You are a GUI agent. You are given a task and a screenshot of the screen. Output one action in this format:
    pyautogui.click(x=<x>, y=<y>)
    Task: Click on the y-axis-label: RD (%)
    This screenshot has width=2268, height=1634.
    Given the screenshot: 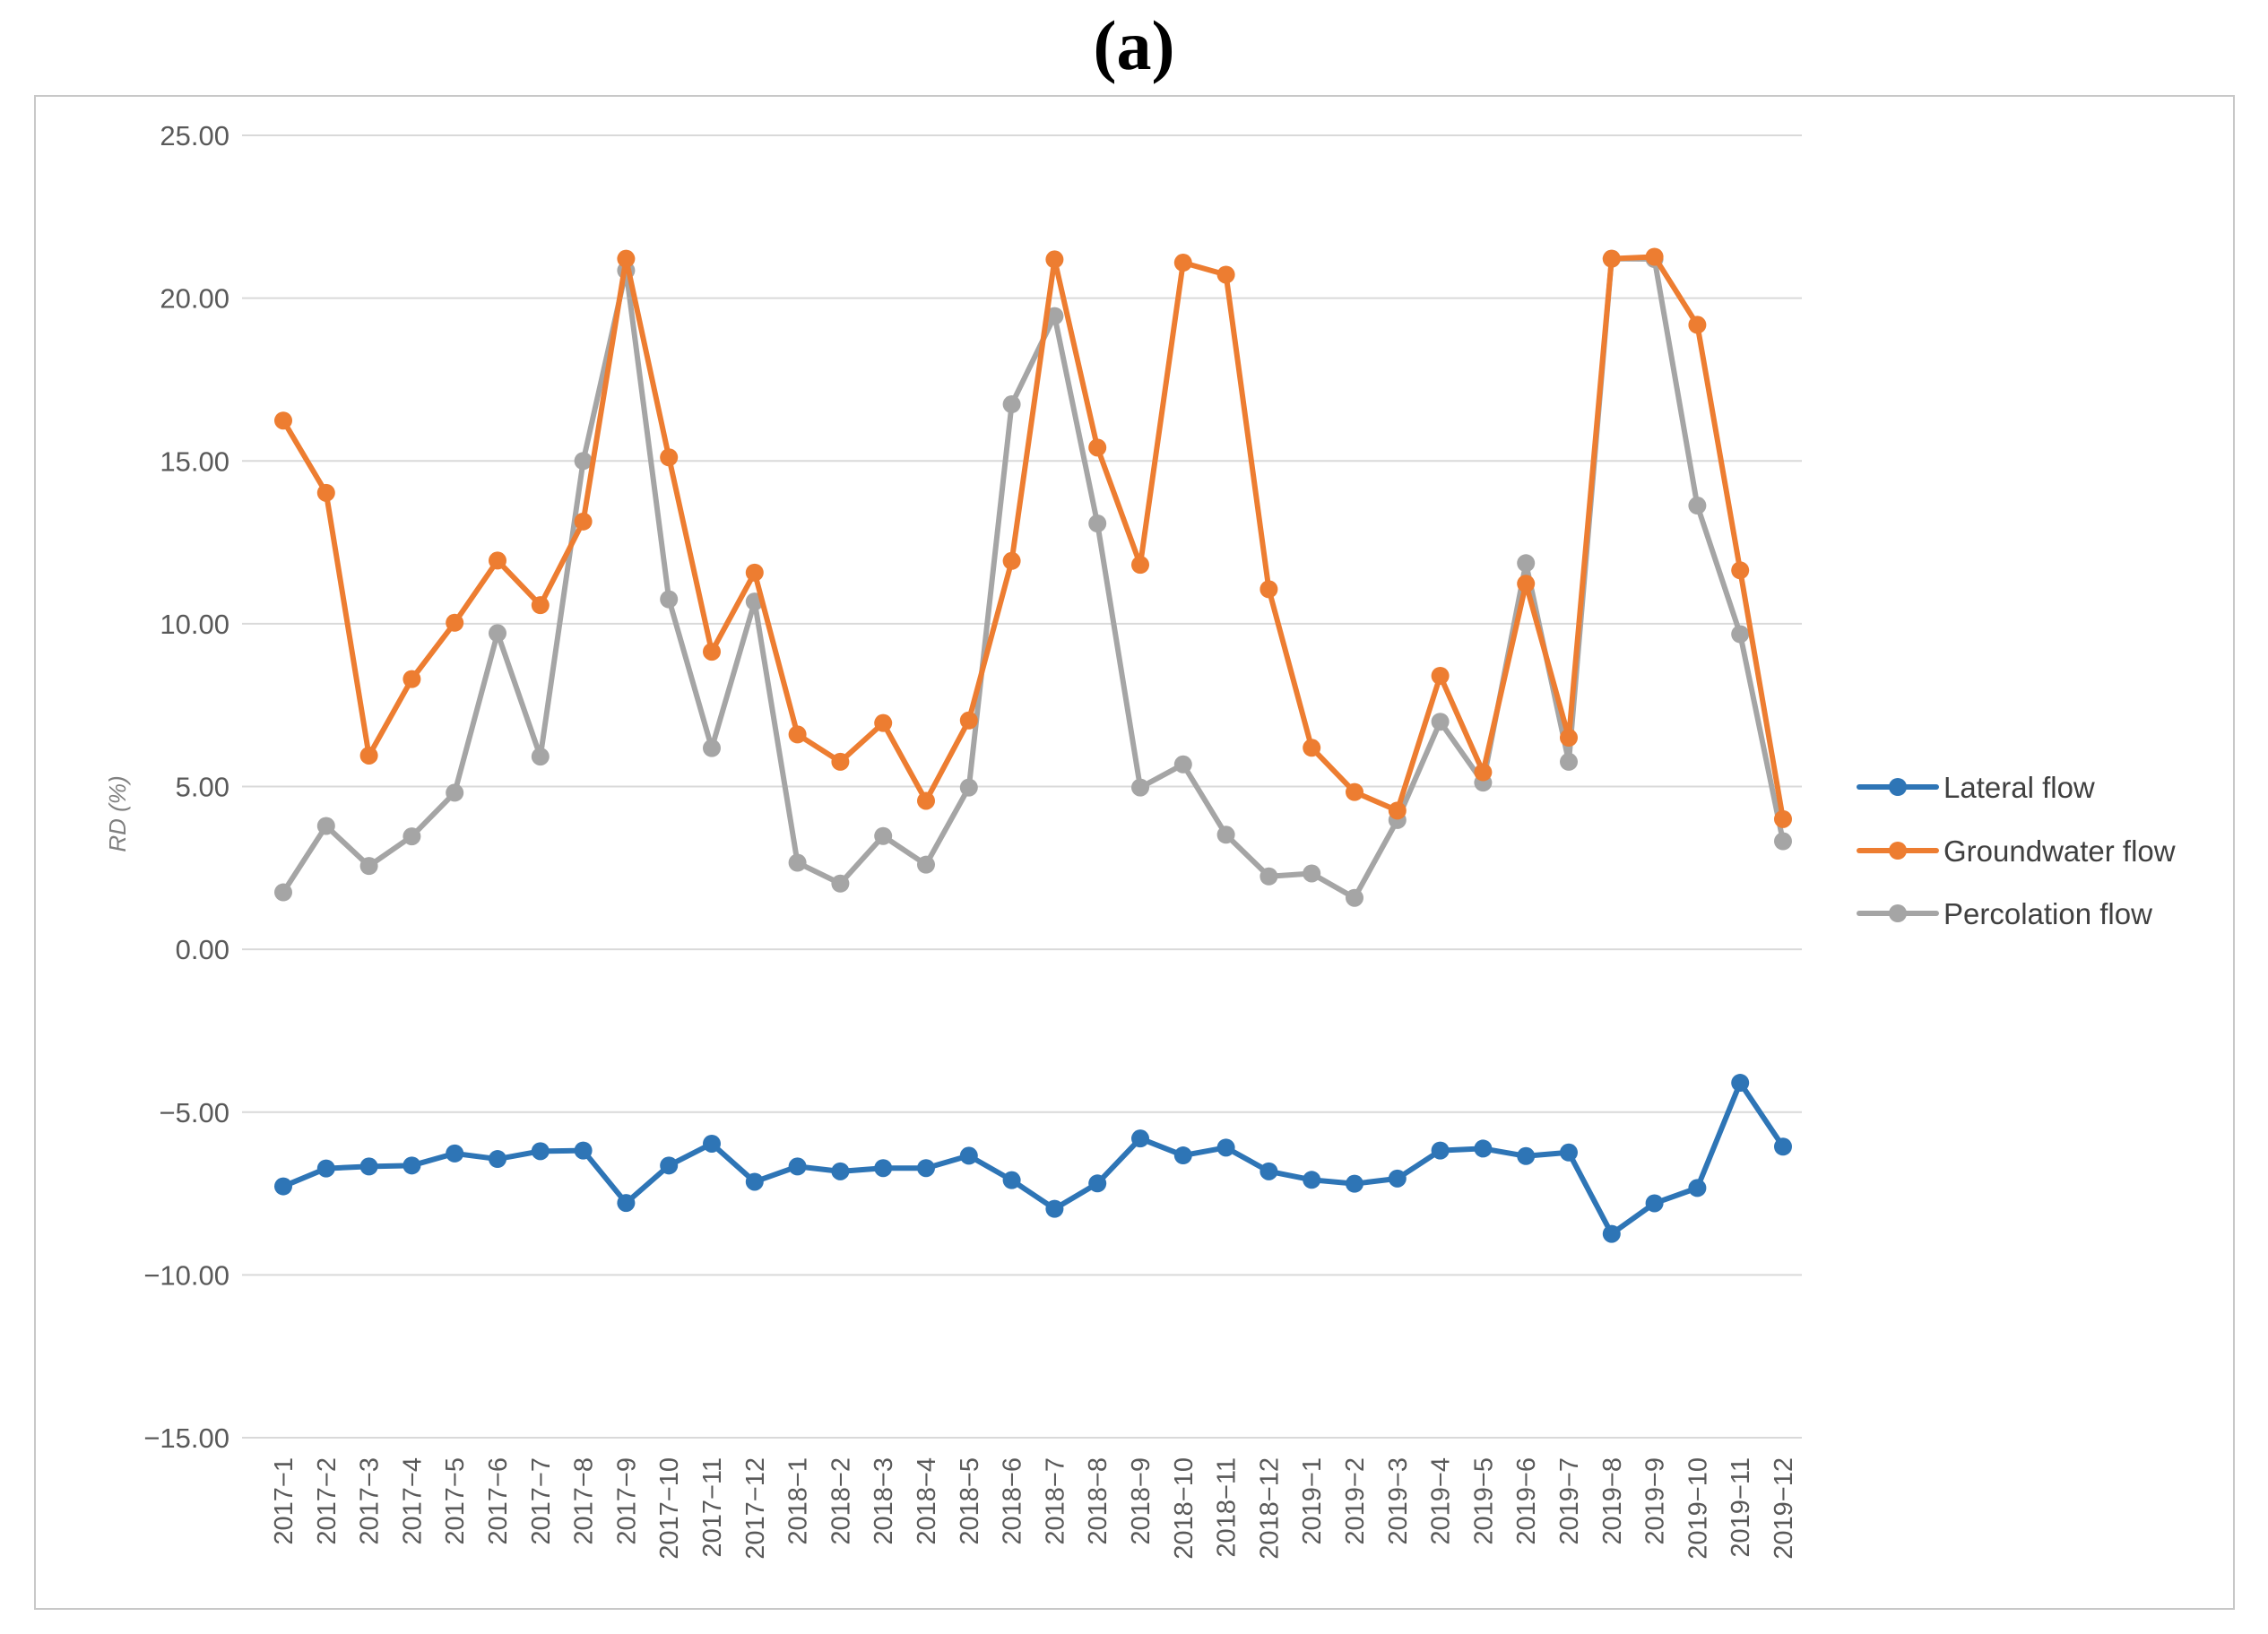 What is the action you would take?
    pyautogui.click(x=117, y=814)
    